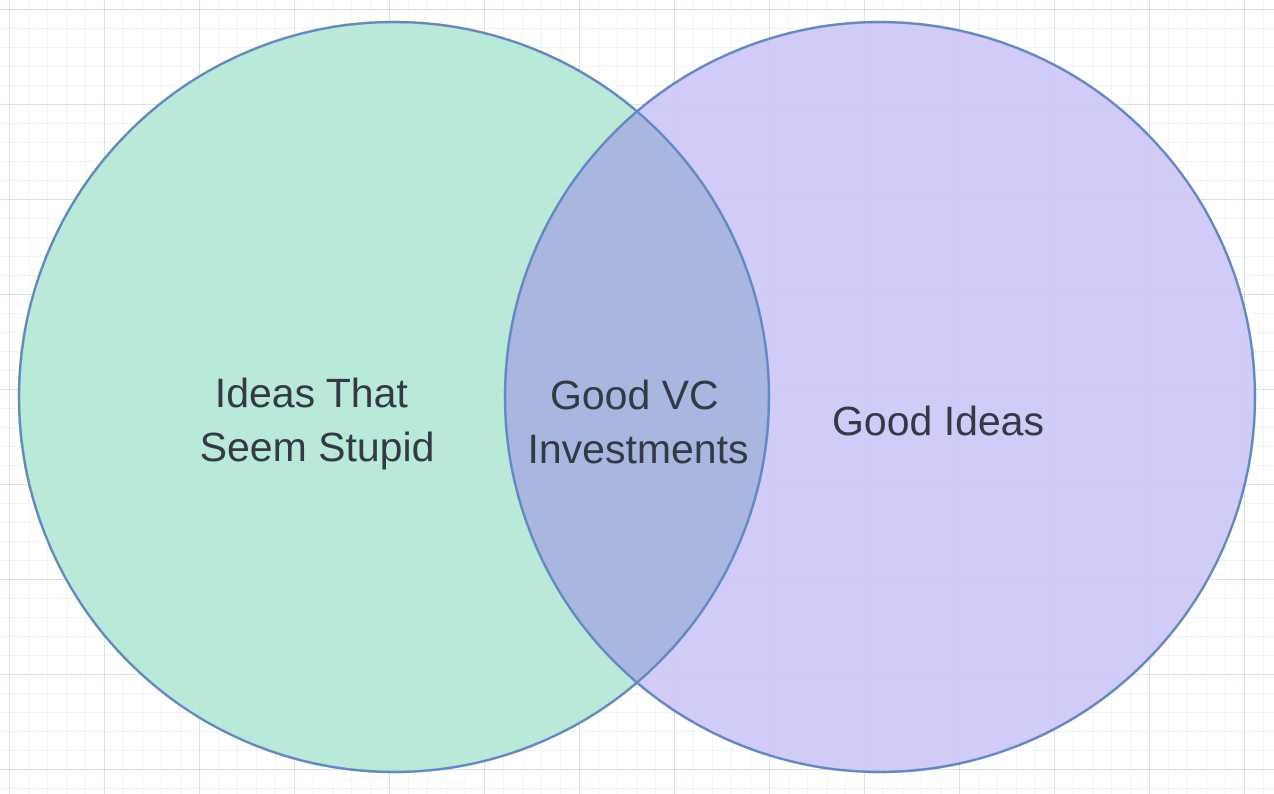  Describe the element at coordinates (317, 447) in the screenshot. I see `left-set-label-line-2: Seem Stupid` at that location.